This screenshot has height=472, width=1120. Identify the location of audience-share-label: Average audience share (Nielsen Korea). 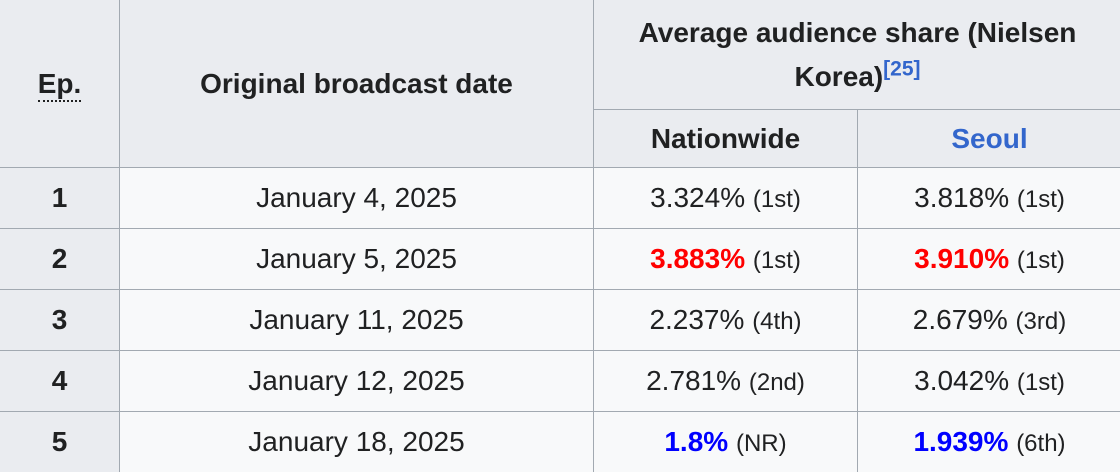
(857, 54).